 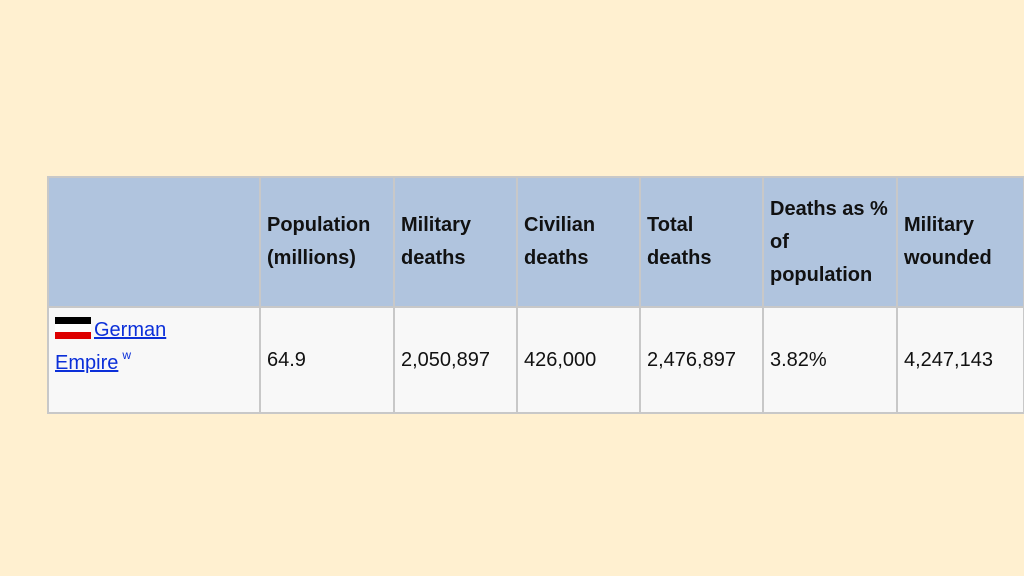 What do you see at coordinates (455, 360) in the screenshot?
I see `military-deaths-cell: 2,050,897` at bounding box center [455, 360].